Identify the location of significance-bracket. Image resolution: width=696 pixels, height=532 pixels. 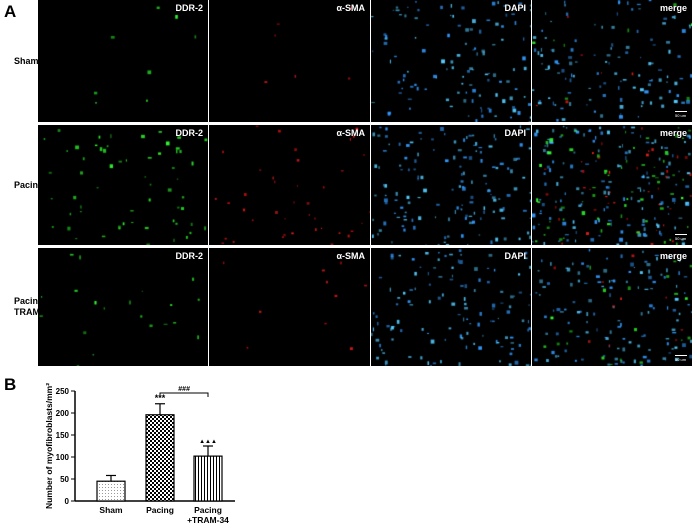
(184, 394).